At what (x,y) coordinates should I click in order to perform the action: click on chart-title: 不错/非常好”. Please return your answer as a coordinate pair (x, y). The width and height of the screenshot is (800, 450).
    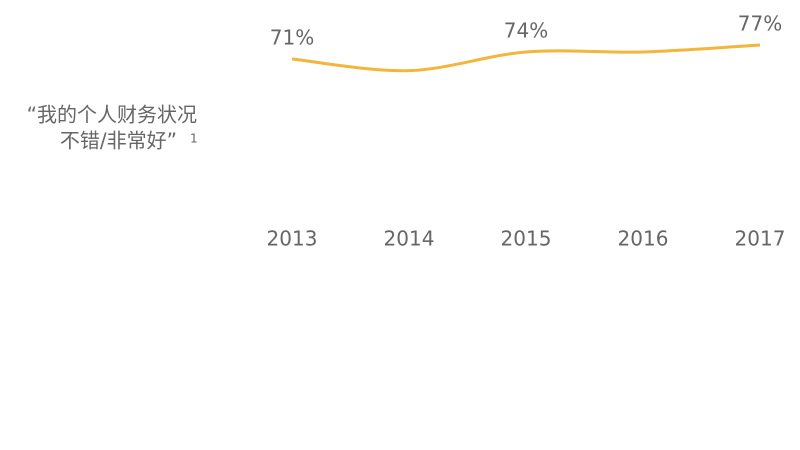
    Looking at the image, I should click on (118, 141).